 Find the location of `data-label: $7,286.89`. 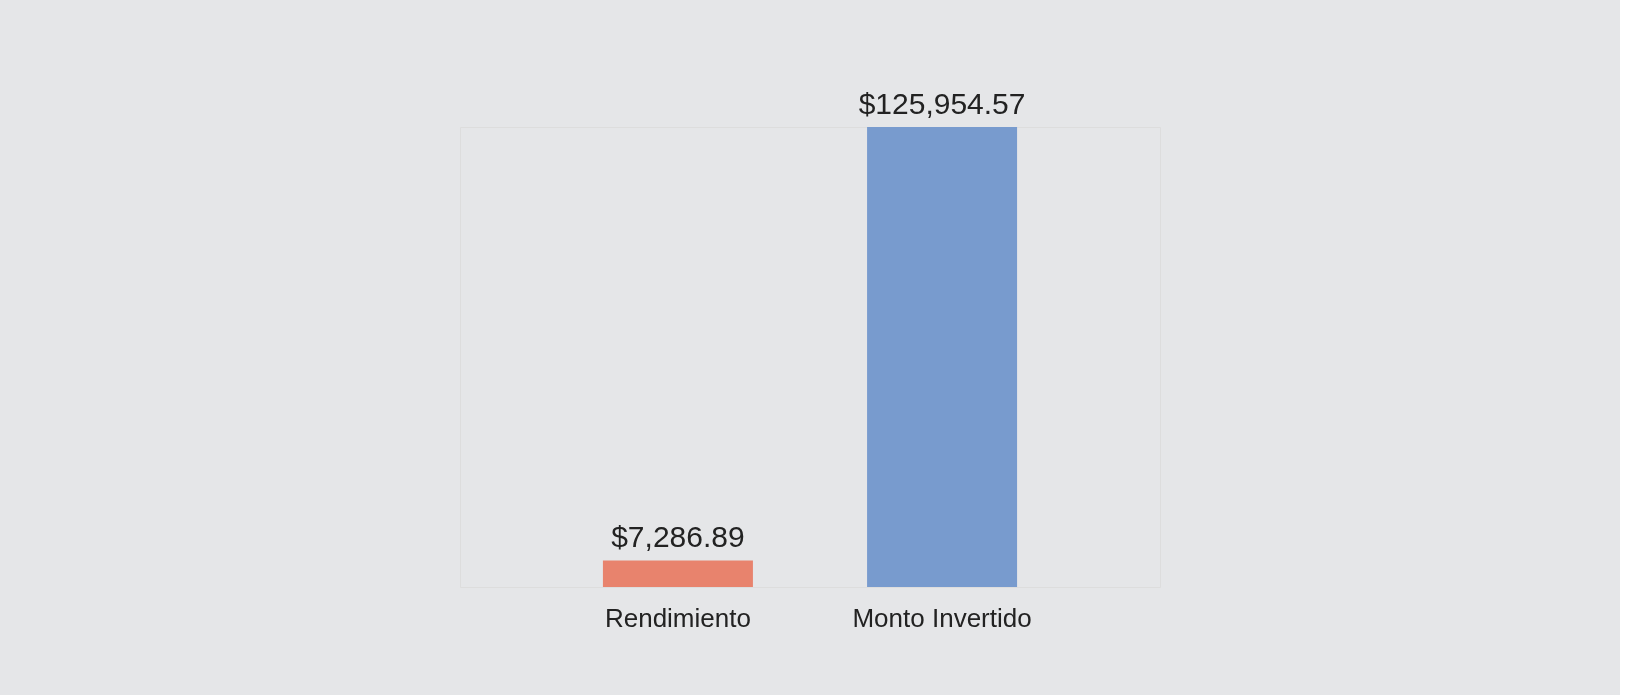

data-label: $7,286.89 is located at coordinates (678, 537).